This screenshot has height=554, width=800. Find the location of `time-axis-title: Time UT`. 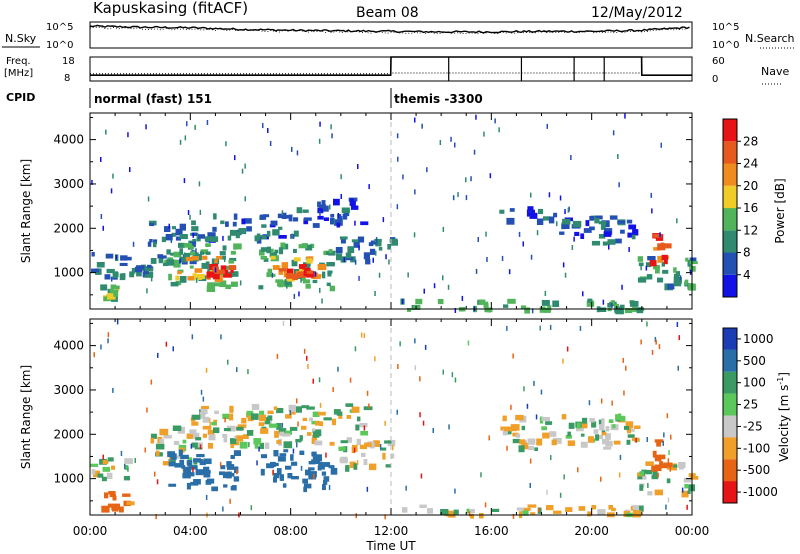

time-axis-title: Time UT is located at coordinates (390, 546).